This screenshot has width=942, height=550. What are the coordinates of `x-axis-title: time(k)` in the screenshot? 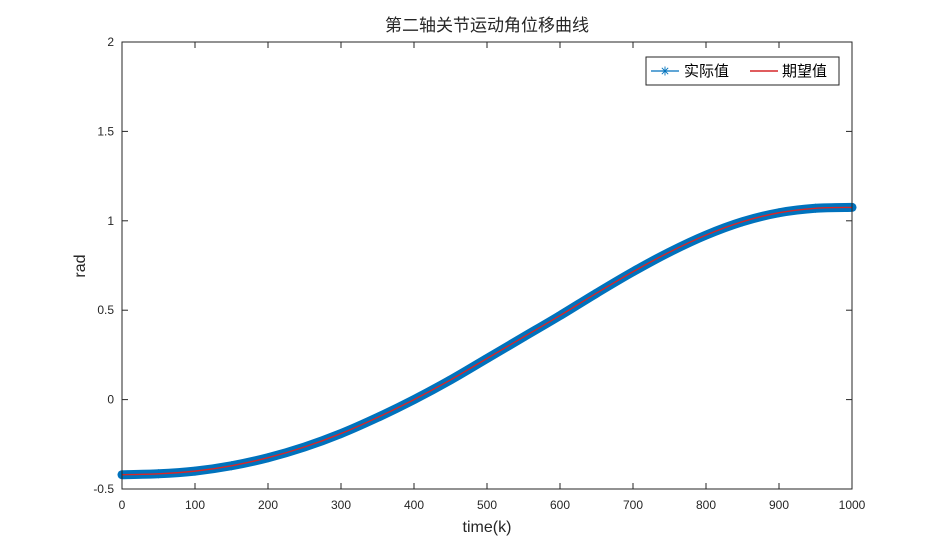 It's located at (487, 527).